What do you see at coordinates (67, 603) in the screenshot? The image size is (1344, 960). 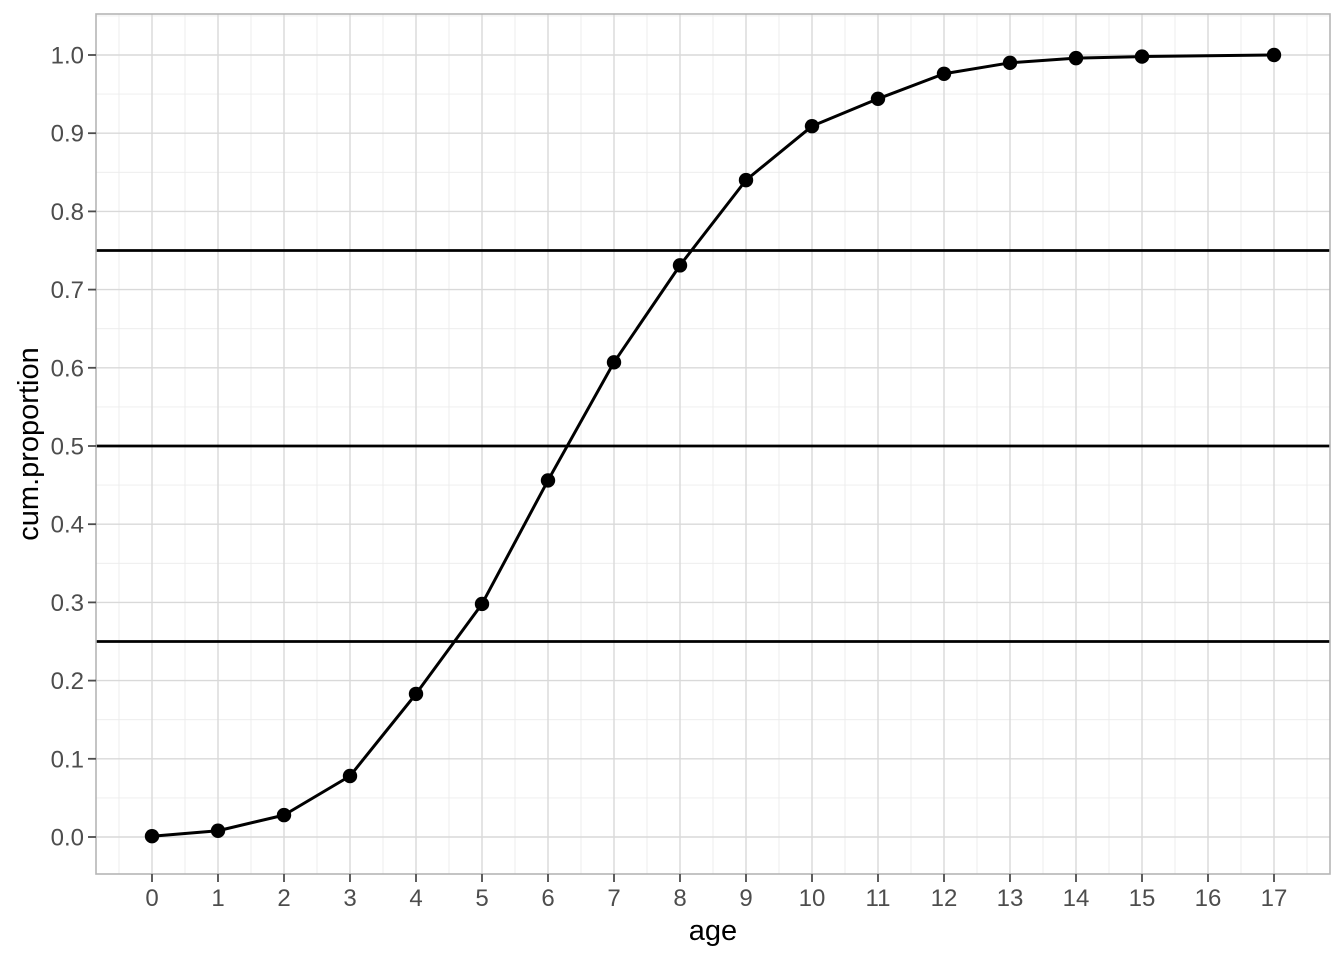 I see `y-tick-label: 0.3` at bounding box center [67, 603].